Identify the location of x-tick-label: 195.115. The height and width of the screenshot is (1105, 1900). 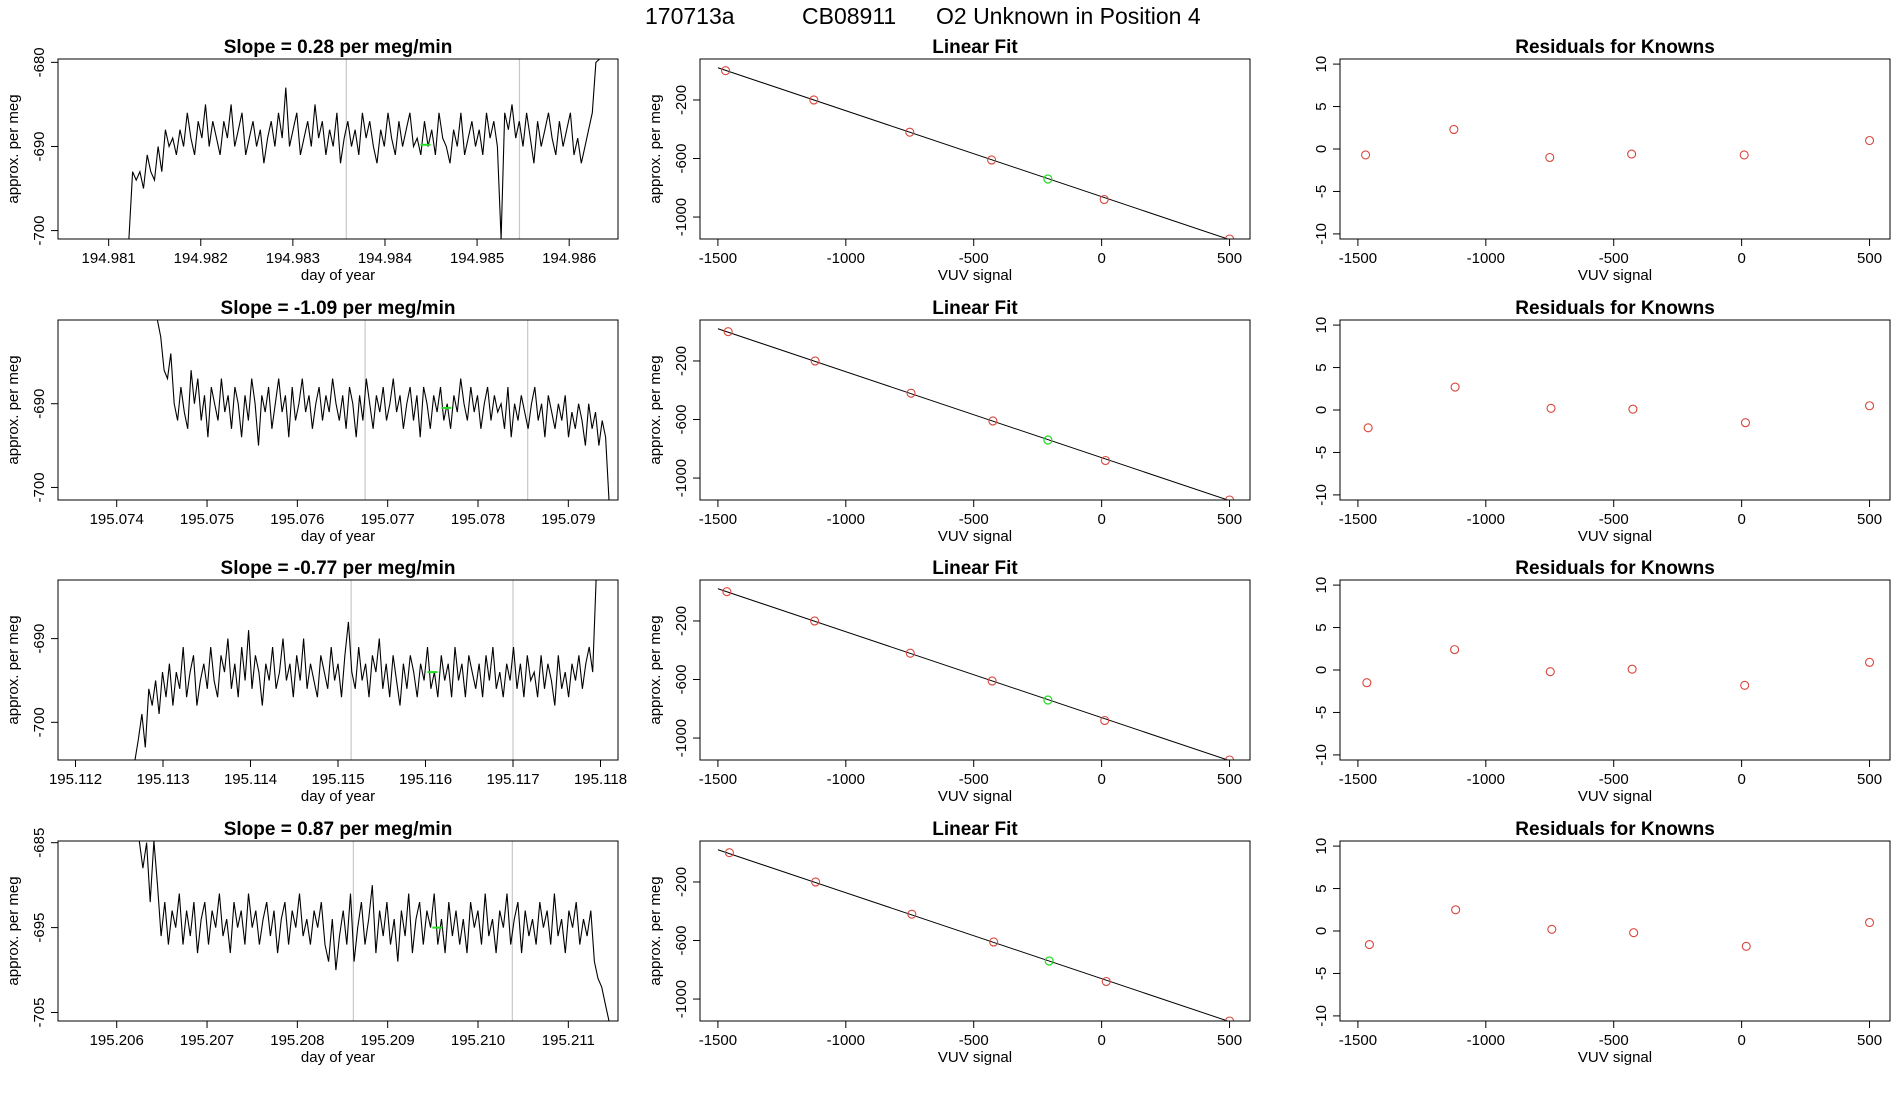
(337, 779).